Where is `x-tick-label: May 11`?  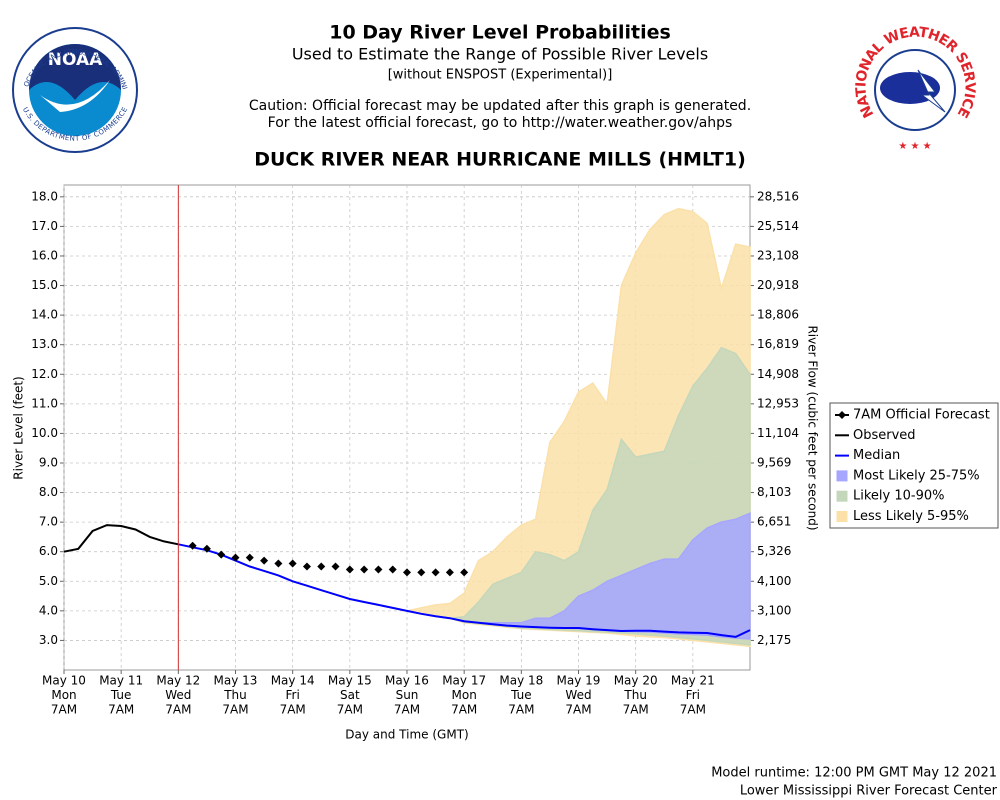 x-tick-label: May 11 is located at coordinates (121, 681).